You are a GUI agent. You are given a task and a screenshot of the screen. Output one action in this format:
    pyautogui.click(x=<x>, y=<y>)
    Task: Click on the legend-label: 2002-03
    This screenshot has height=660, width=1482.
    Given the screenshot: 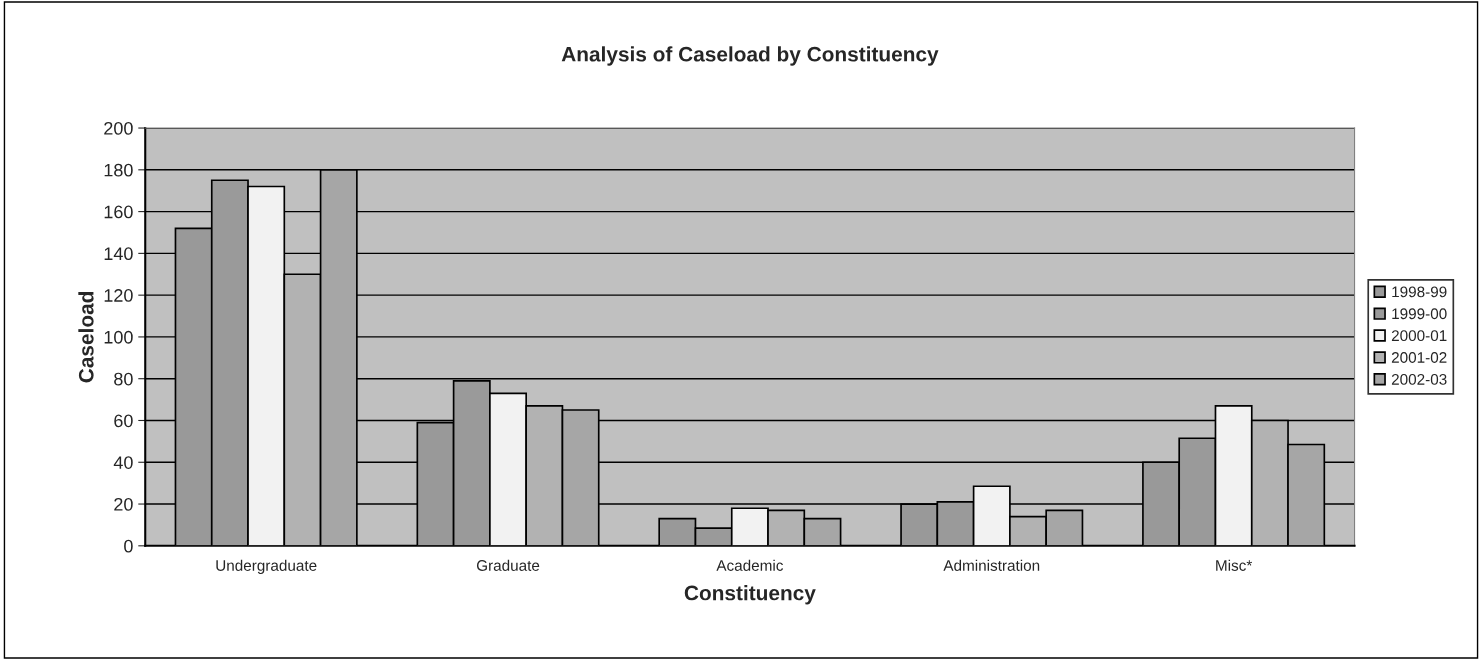 What is the action you would take?
    pyautogui.click(x=1419, y=379)
    